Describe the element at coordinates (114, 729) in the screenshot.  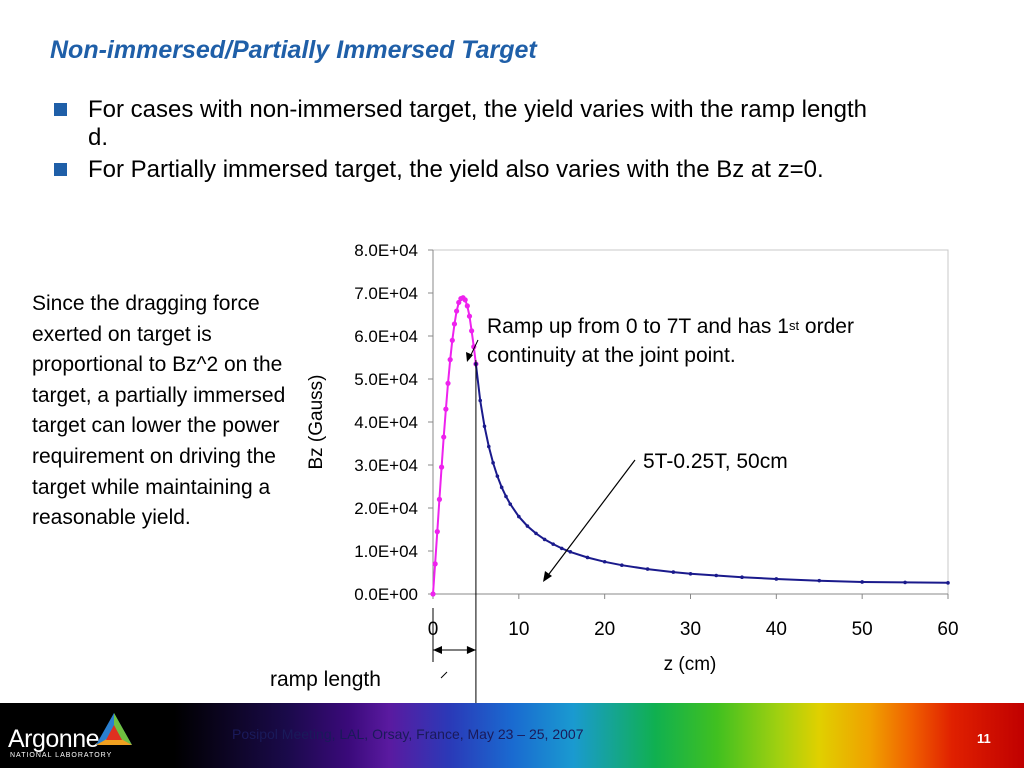
I see `argonne-logo-icon` at that location.